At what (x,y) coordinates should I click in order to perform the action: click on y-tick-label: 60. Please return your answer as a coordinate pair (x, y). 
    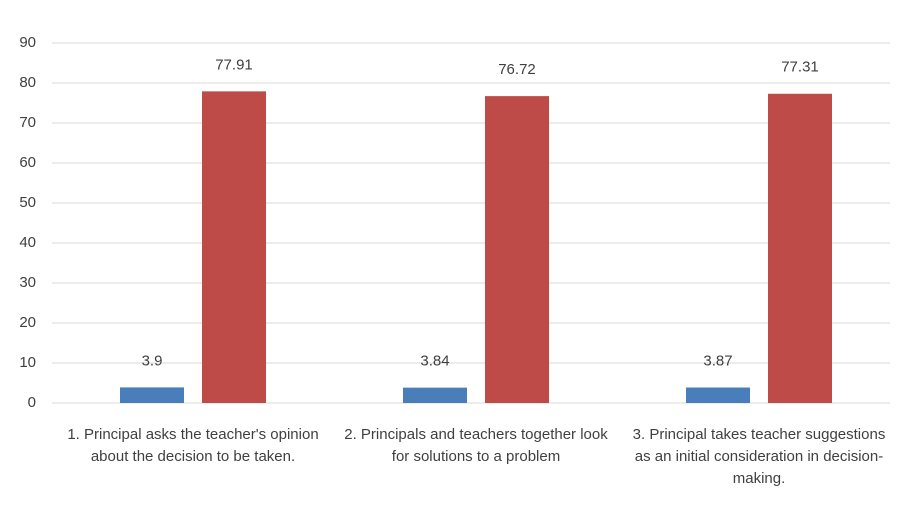
    Looking at the image, I should click on (27, 162).